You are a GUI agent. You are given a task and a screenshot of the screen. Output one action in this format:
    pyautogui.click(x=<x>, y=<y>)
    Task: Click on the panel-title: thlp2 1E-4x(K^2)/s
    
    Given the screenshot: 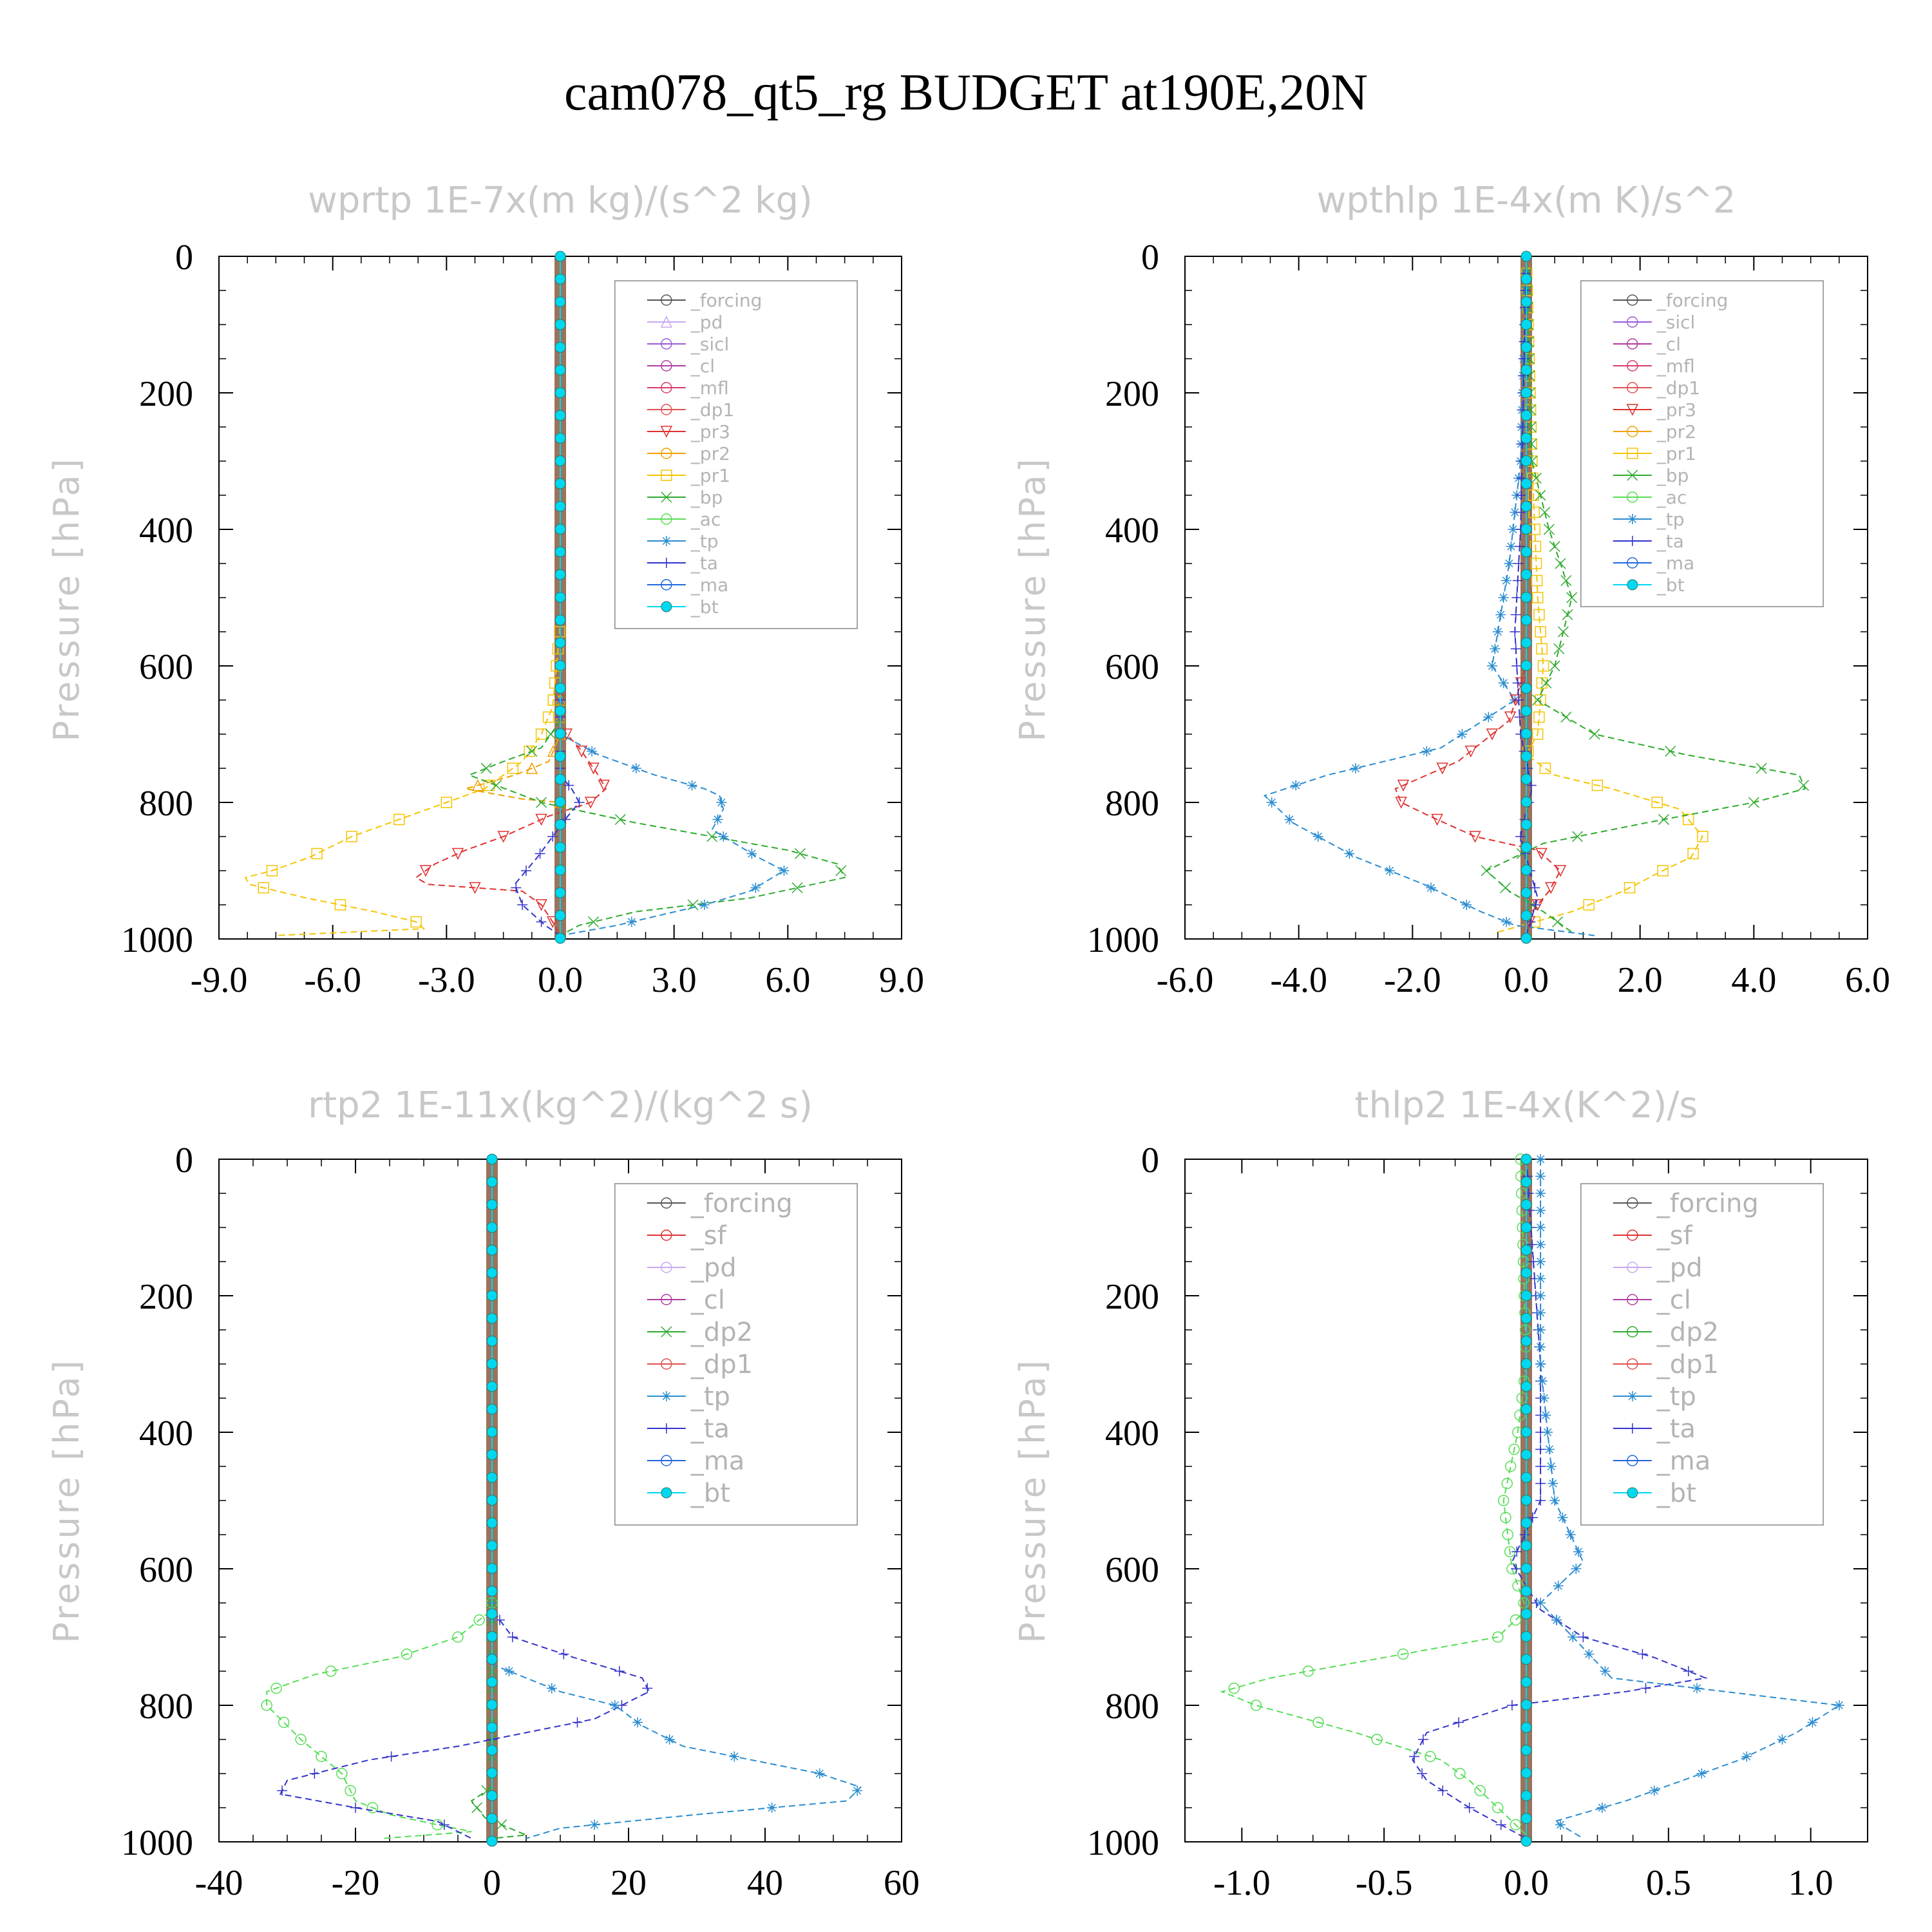 What is the action you would take?
    pyautogui.click(x=1527, y=1105)
    